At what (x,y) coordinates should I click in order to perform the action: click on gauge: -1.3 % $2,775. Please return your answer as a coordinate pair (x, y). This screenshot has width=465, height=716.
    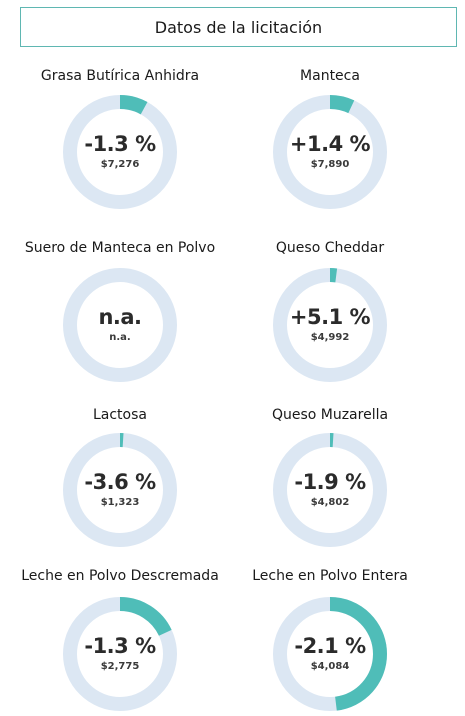
    Looking at the image, I should click on (120, 654).